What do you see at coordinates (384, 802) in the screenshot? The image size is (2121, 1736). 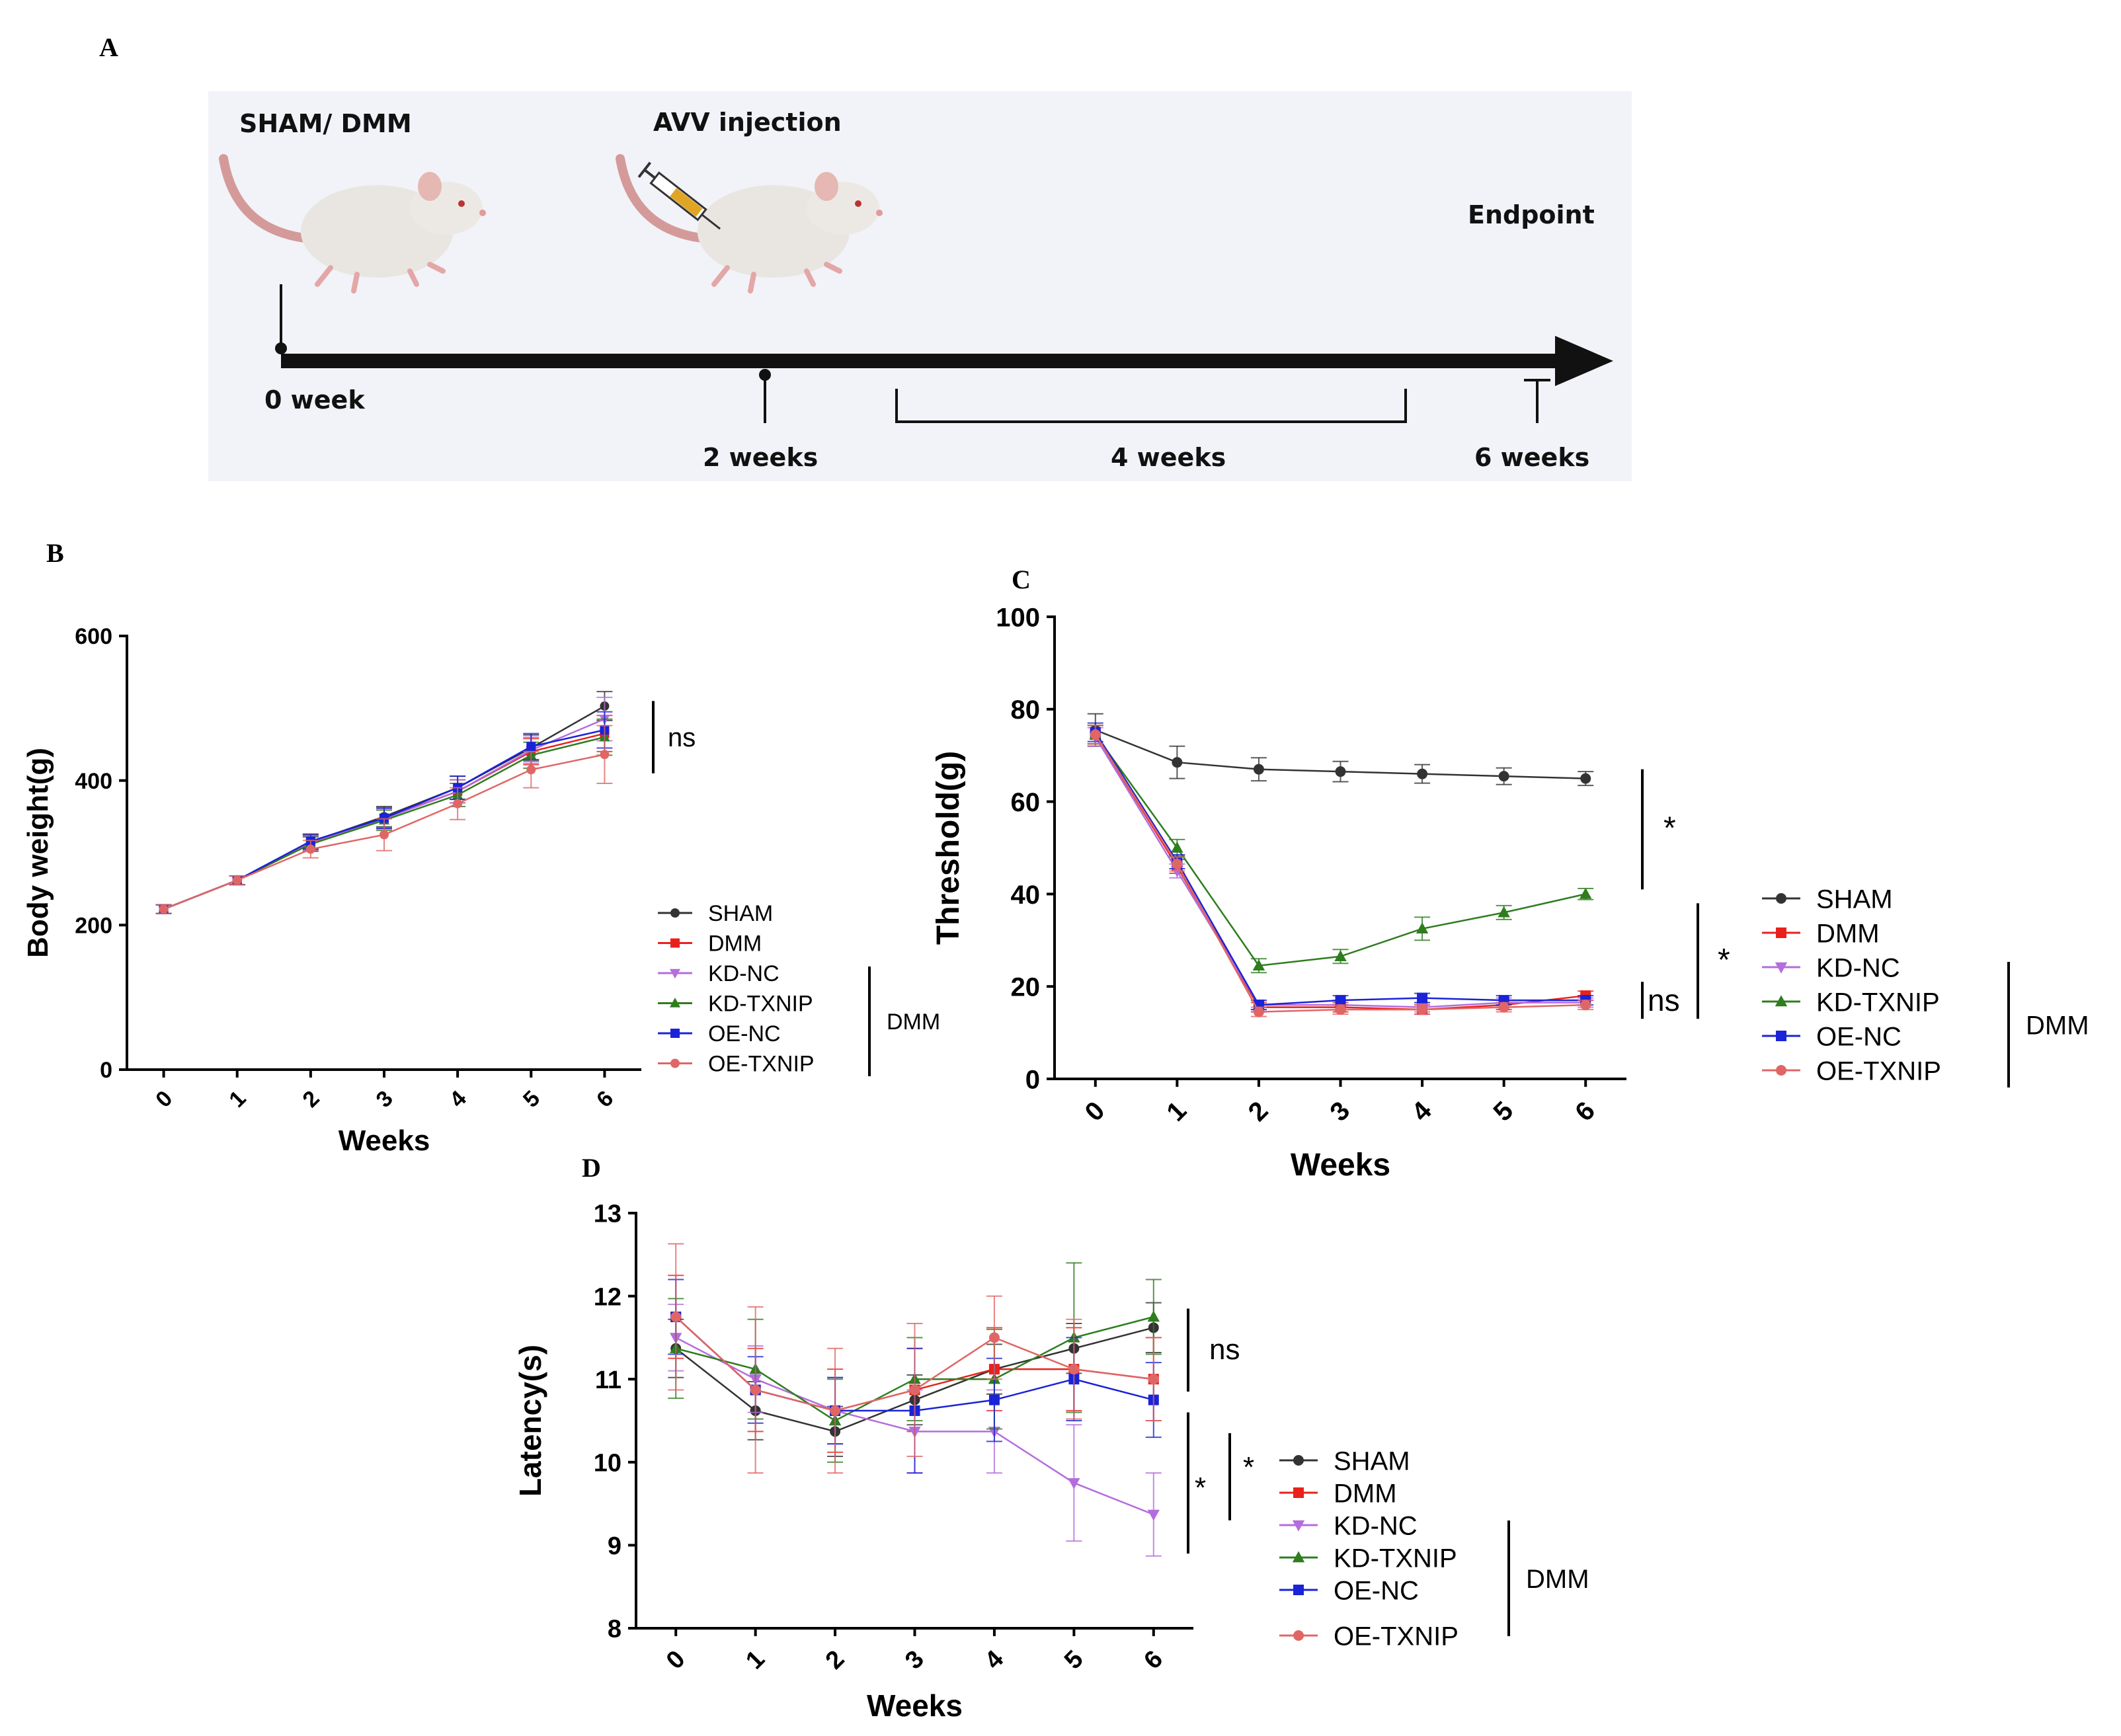 I see `series-sham` at bounding box center [384, 802].